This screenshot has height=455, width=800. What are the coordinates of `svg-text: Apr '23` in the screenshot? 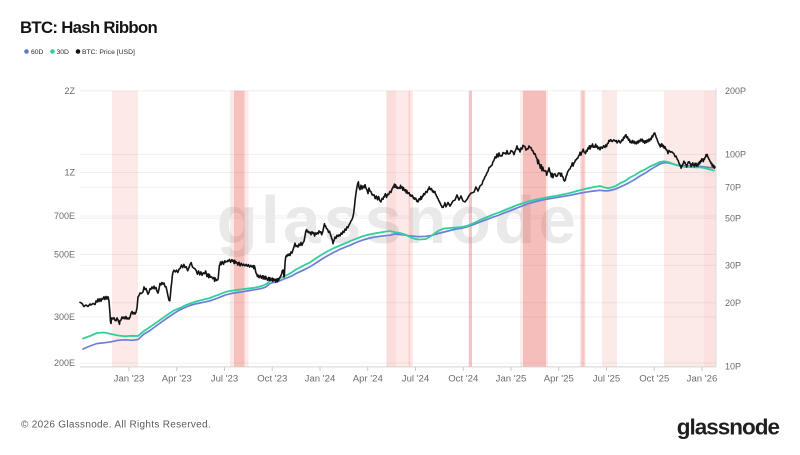 It's located at (177, 379).